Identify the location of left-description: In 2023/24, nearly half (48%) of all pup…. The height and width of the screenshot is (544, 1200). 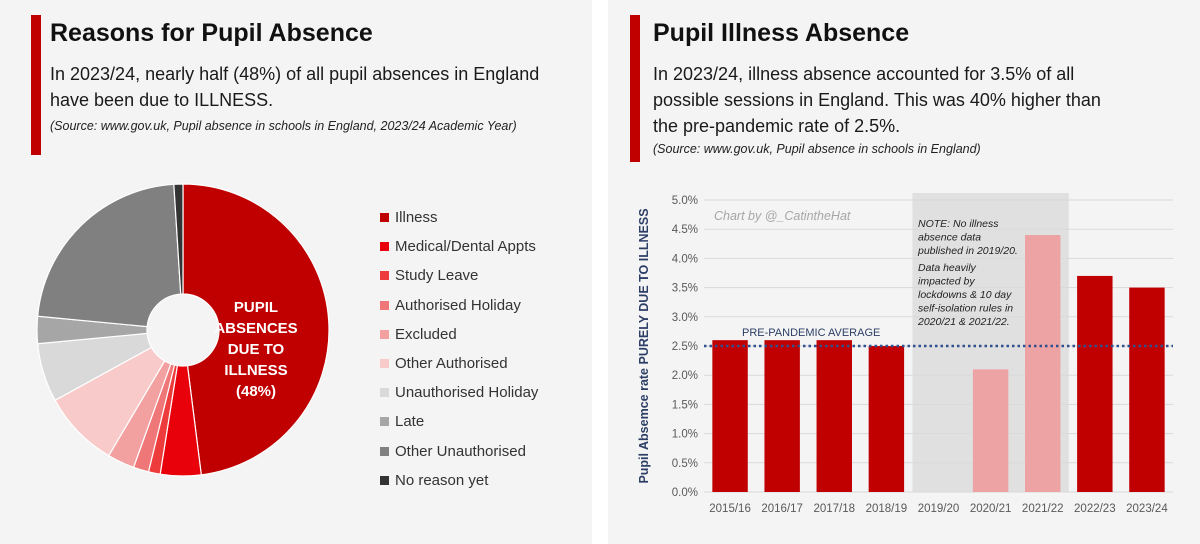
(294, 87).